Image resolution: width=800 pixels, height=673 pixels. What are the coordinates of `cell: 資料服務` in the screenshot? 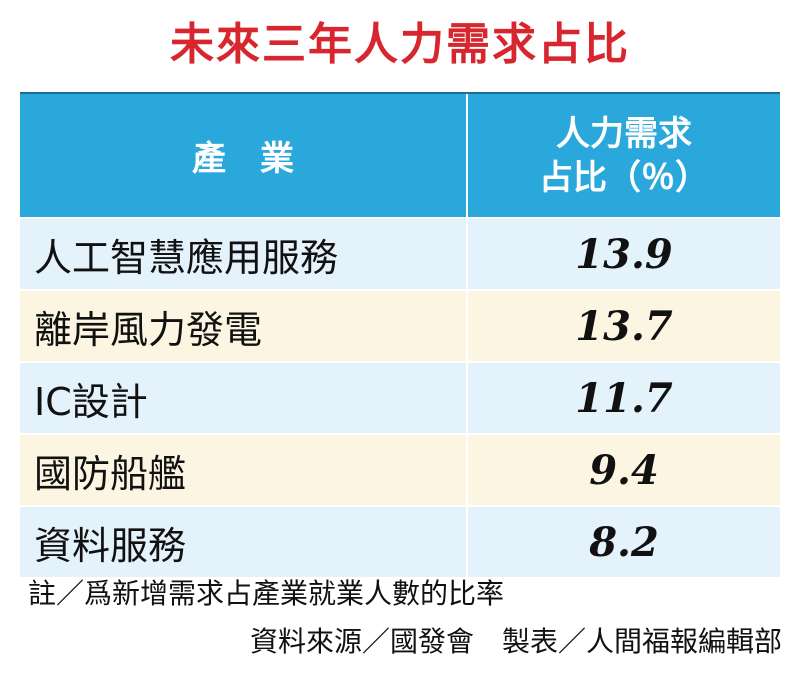 It's located at (244, 542).